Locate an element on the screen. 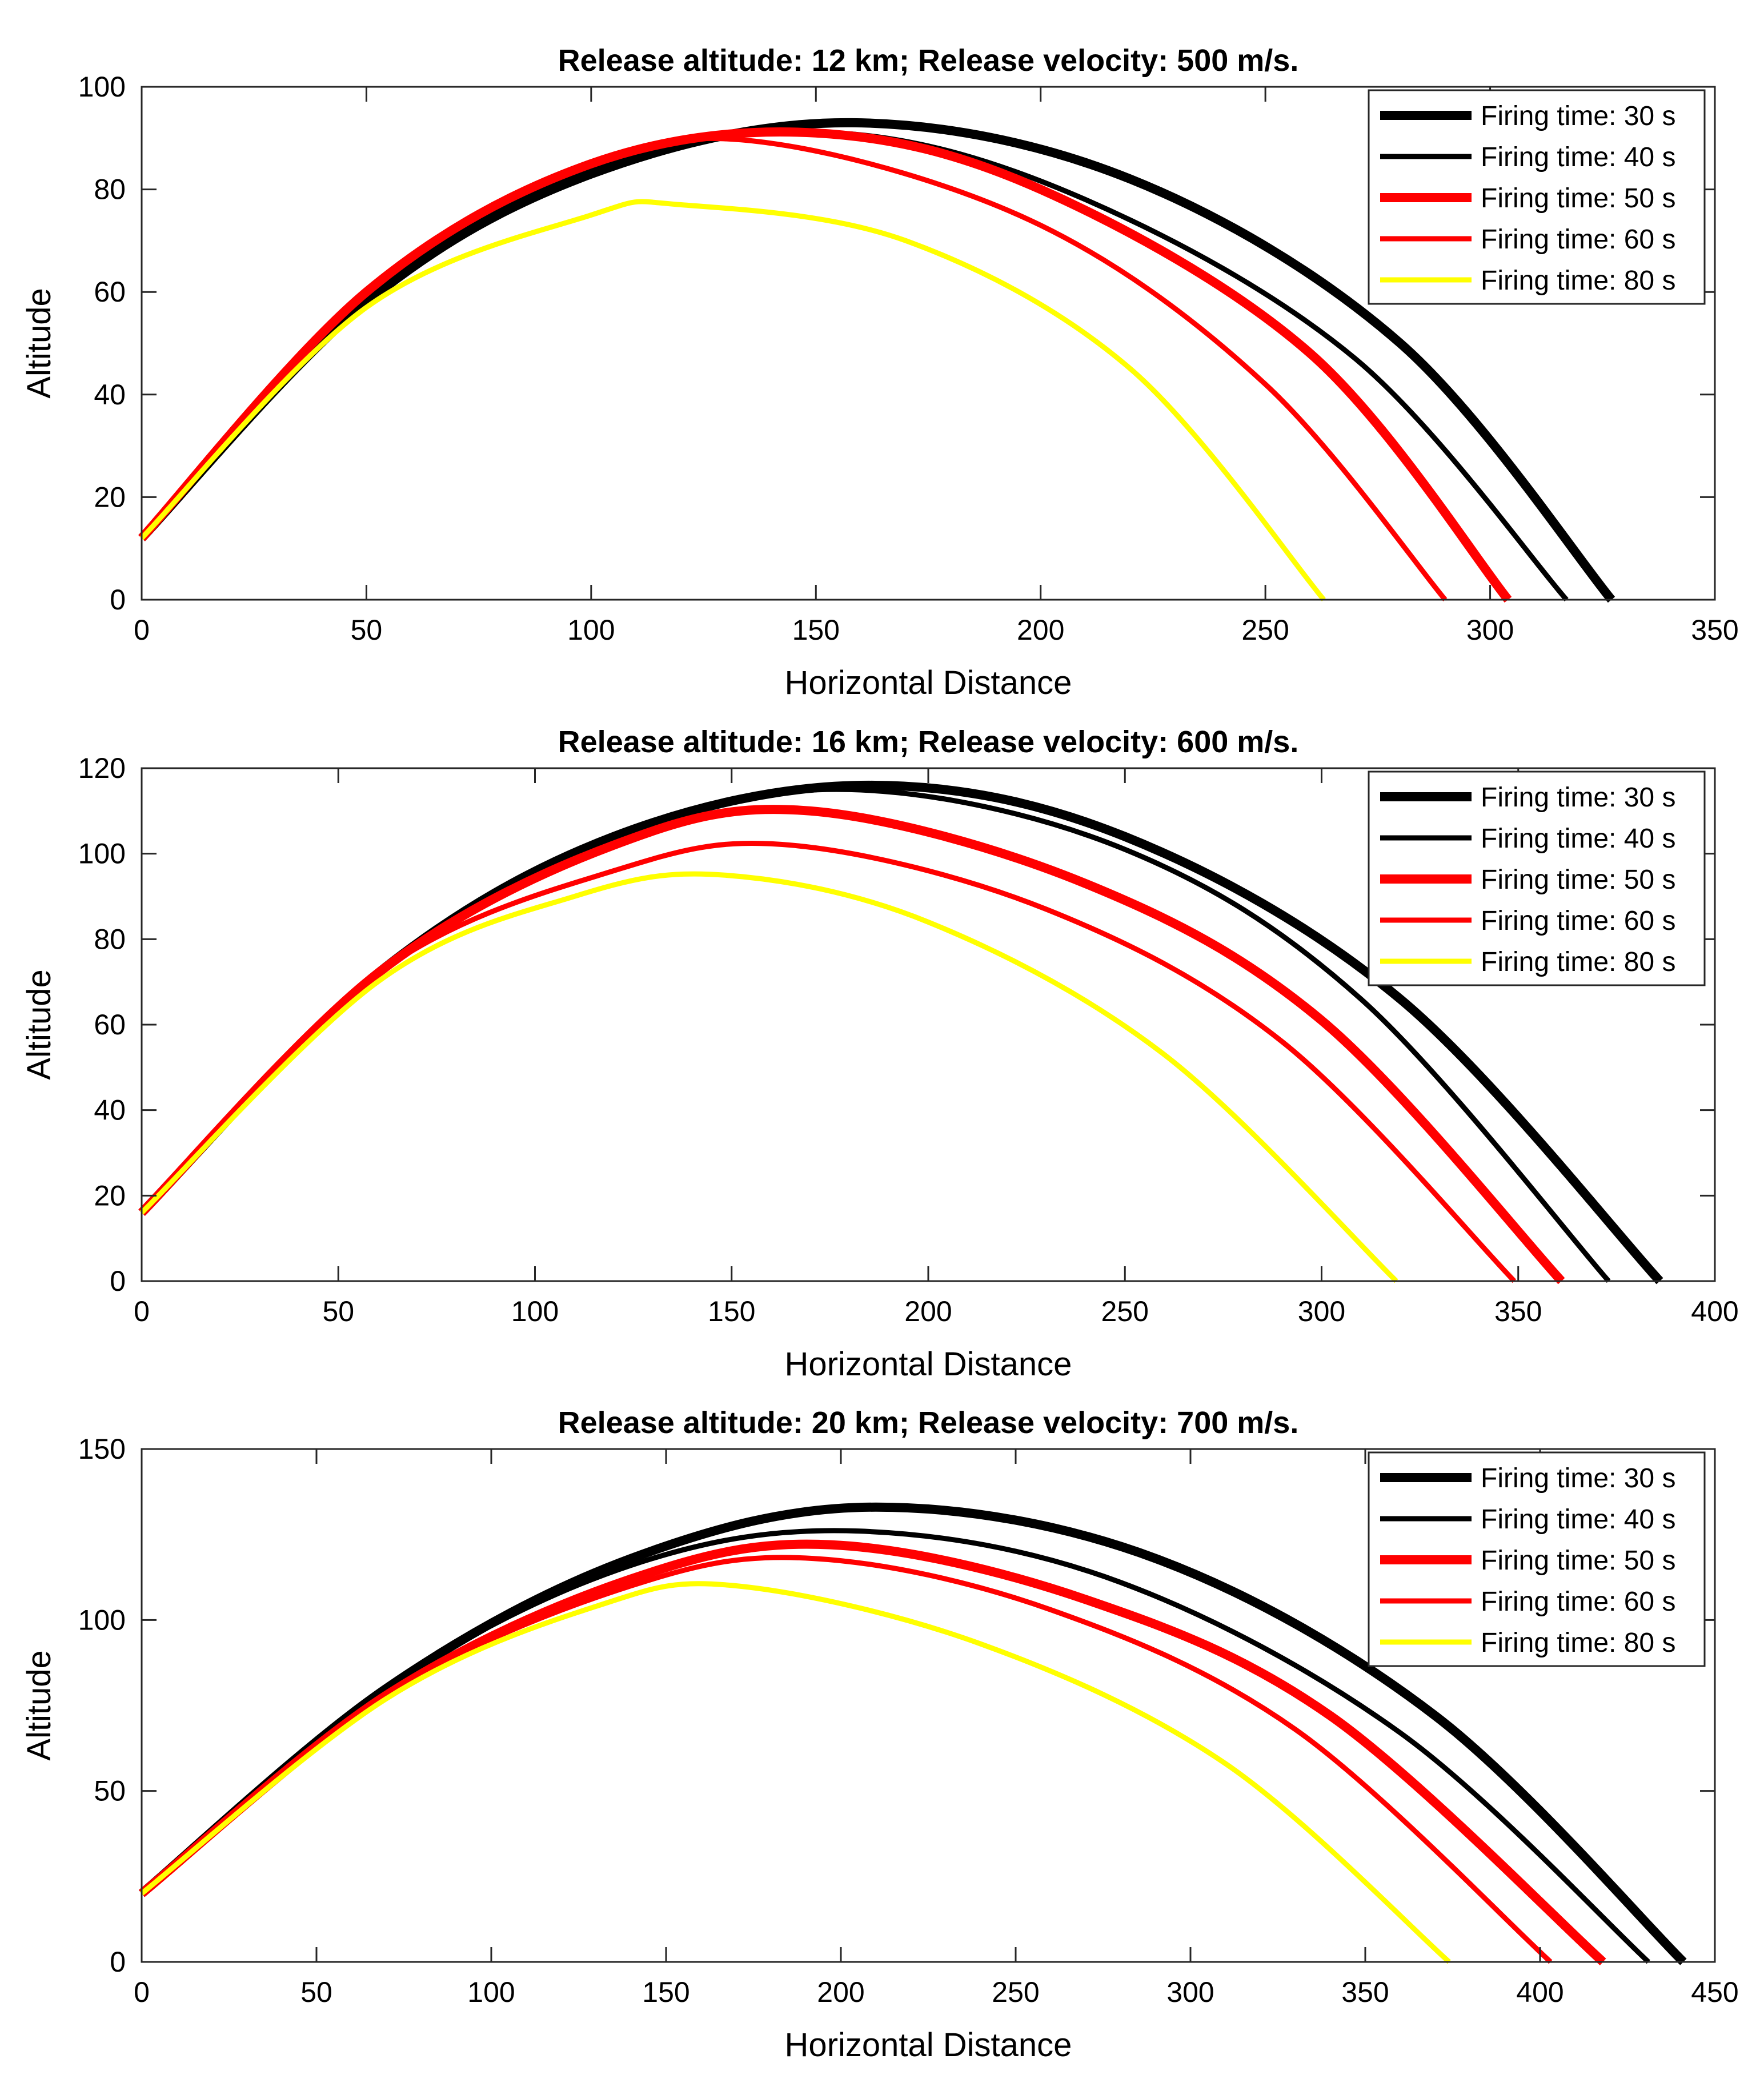 The image size is (1764, 2075). x-tick-label: 450 is located at coordinates (1715, 1992).